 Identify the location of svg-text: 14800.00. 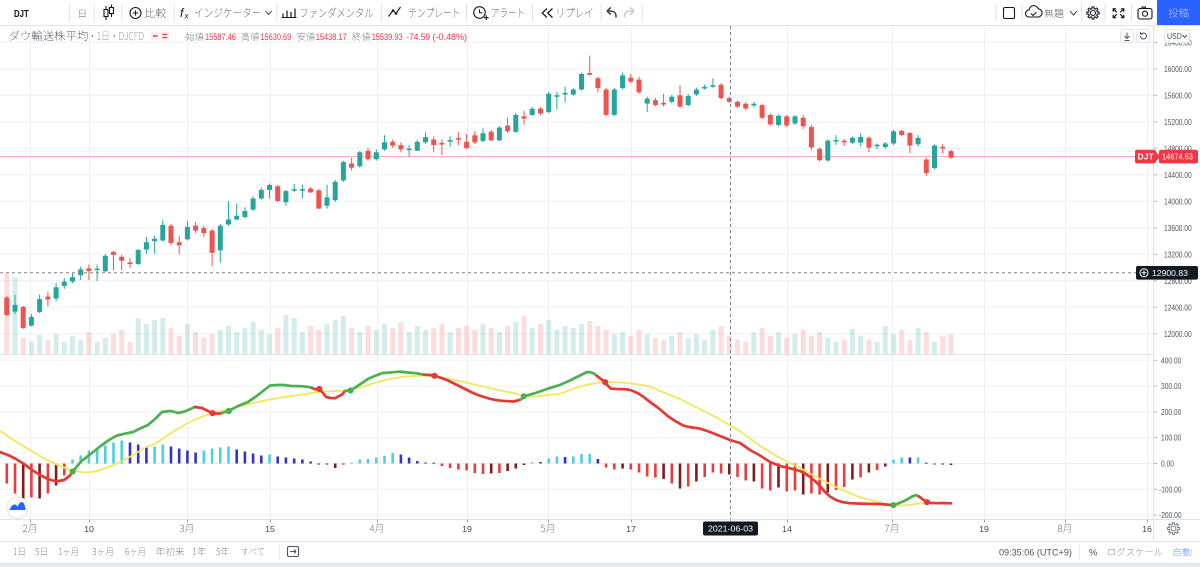
(1178, 148).